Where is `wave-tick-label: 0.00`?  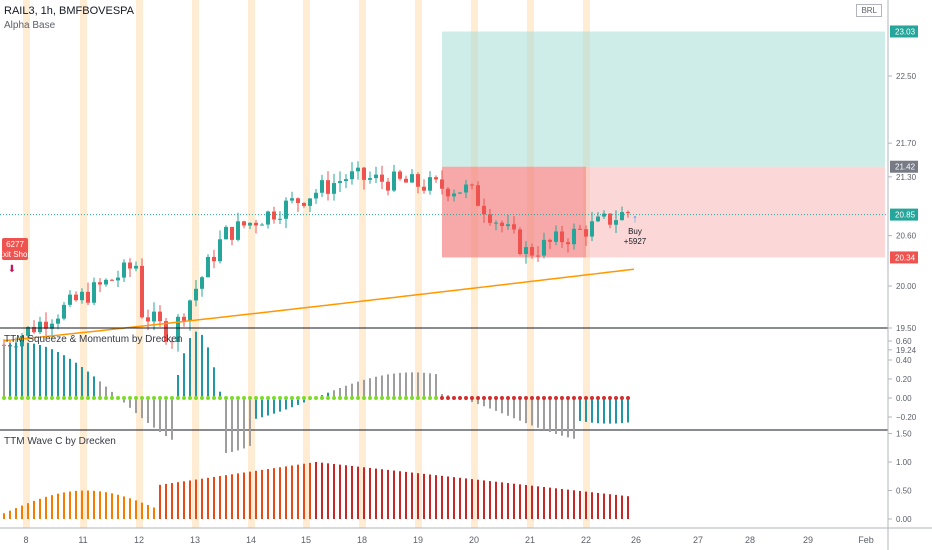
wave-tick-label: 0.00 is located at coordinates (904, 519).